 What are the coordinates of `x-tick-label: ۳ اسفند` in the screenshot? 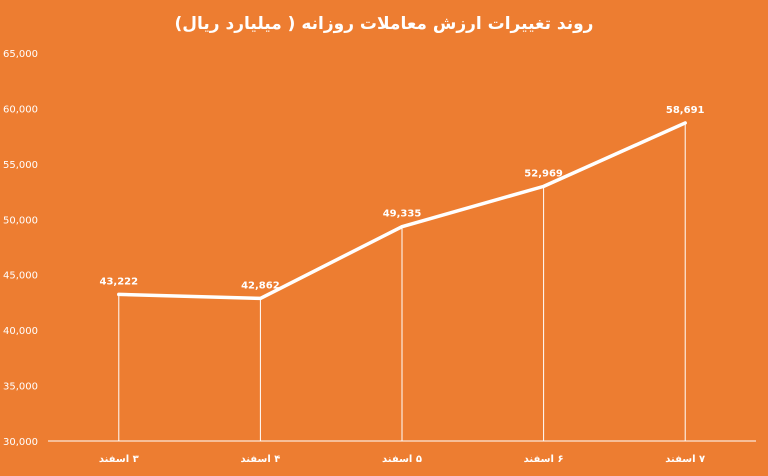 It's located at (119, 459).